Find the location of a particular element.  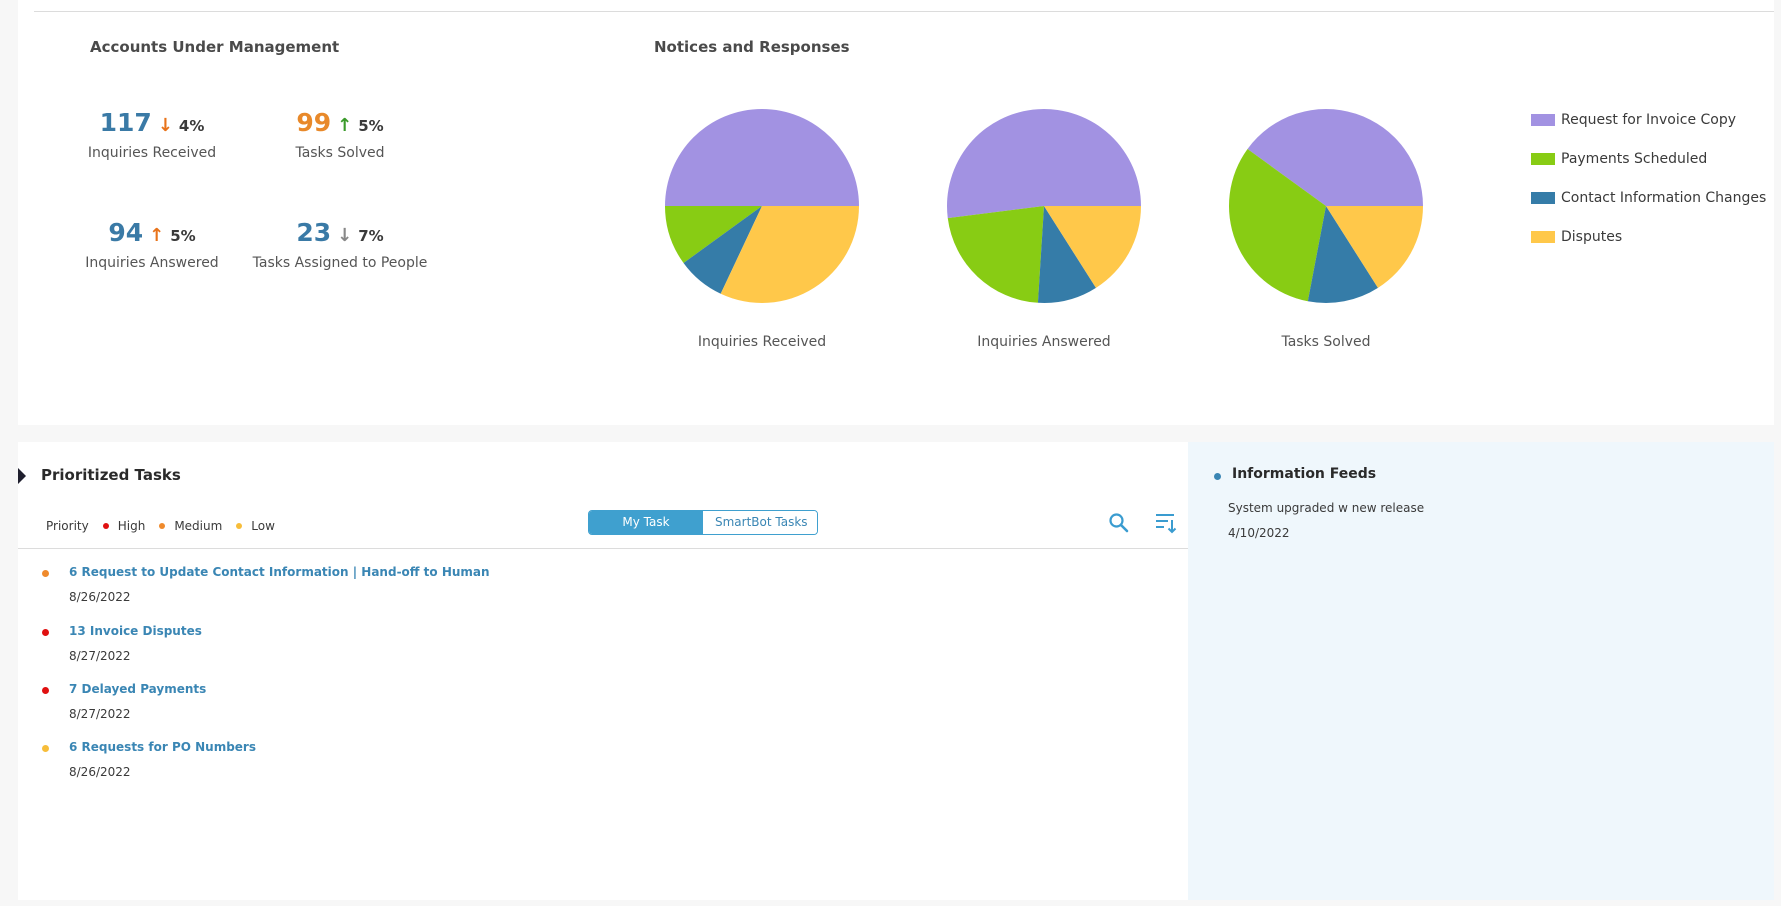

kpi-change: 7% is located at coordinates (371, 236).